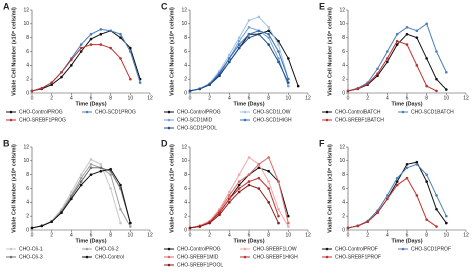  What do you see at coordinates (447, 98) in the screenshot?
I see `x-tick-label: 10` at bounding box center [447, 98].